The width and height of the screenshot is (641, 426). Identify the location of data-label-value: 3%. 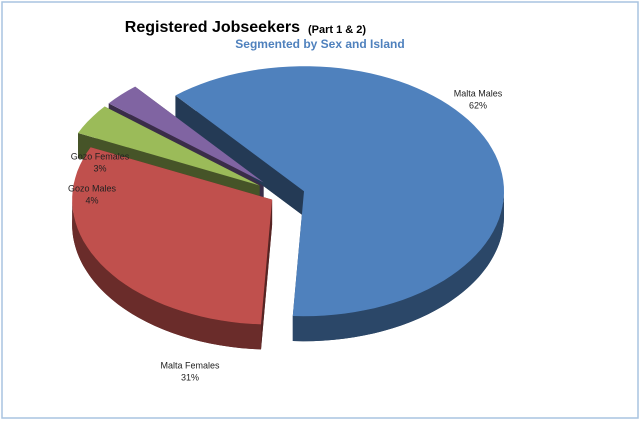
(99, 168).